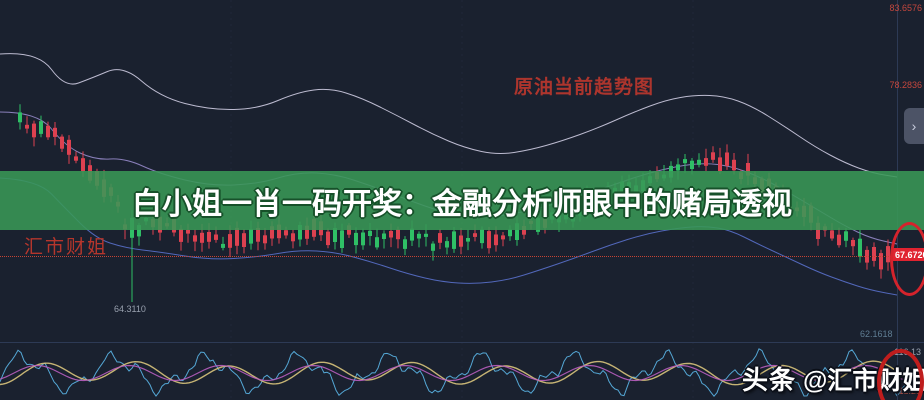 The image size is (924, 400). I want to click on price-label-top: 83.6576, so click(905, 8).